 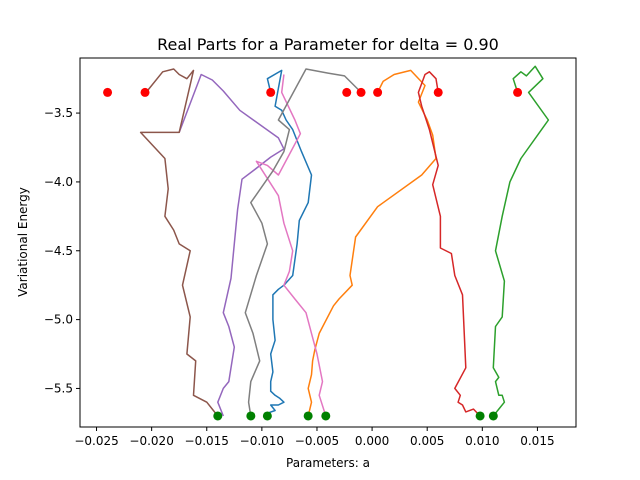 What do you see at coordinates (482, 441) in the screenshot?
I see `x-tick-label: 0.010` at bounding box center [482, 441].